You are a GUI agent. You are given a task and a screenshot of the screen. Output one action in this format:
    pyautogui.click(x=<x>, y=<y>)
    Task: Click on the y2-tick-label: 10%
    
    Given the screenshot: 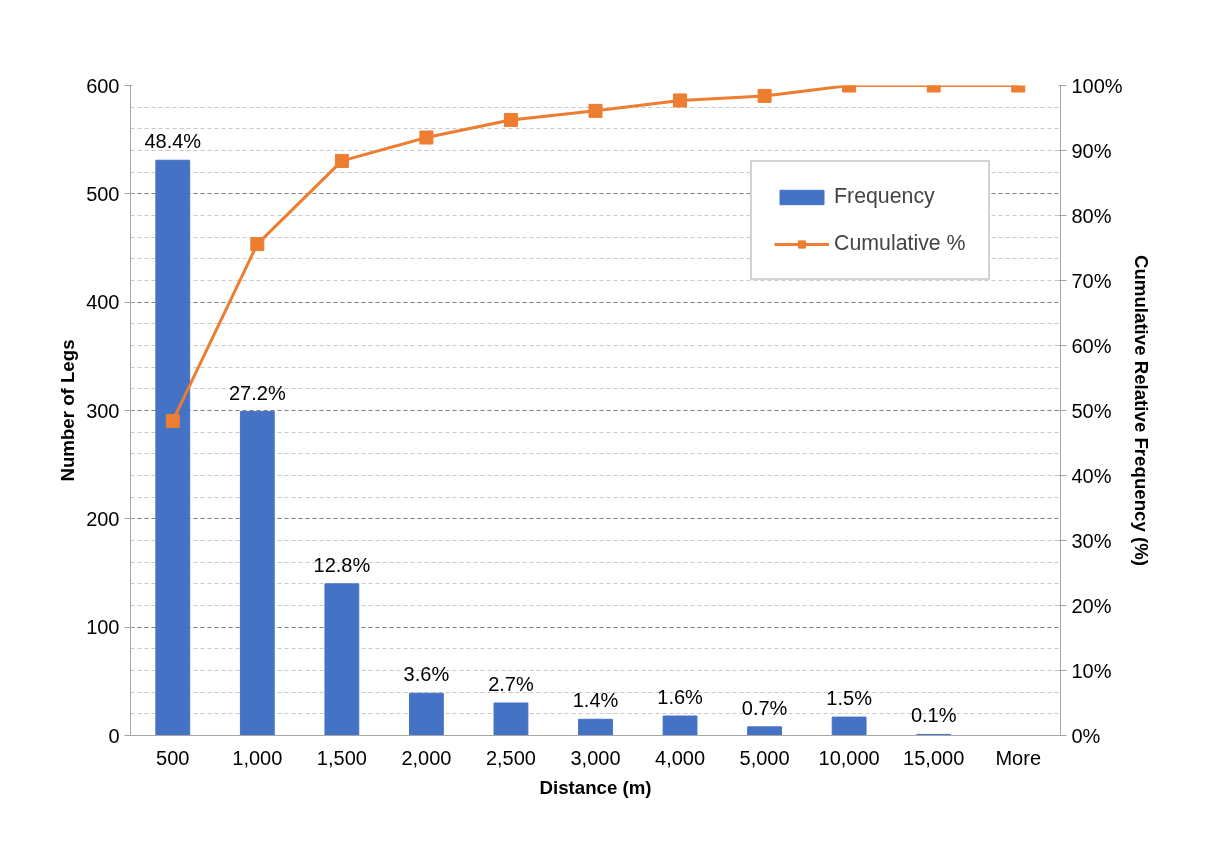 What is the action you would take?
    pyautogui.click(x=1091, y=670)
    